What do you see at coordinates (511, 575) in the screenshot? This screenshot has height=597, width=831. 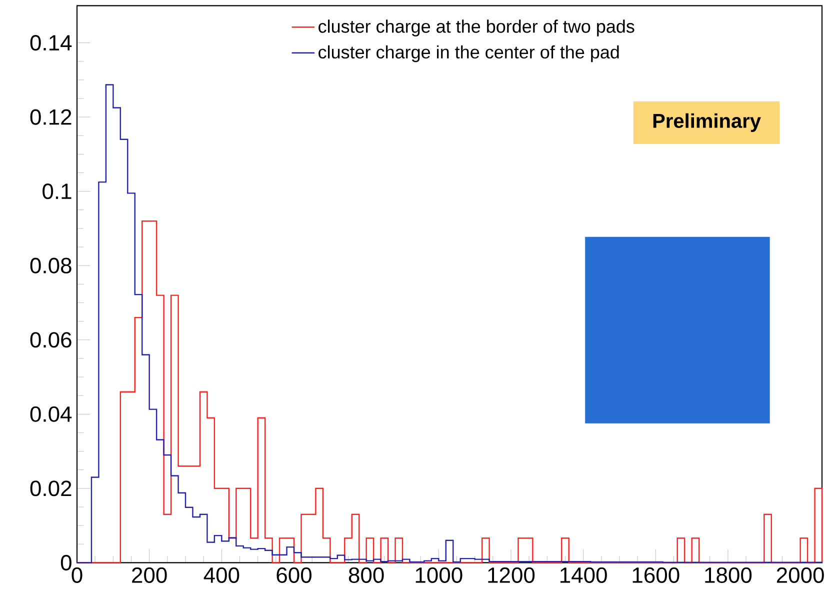 I see `x-tick-label: 1200` at bounding box center [511, 575].